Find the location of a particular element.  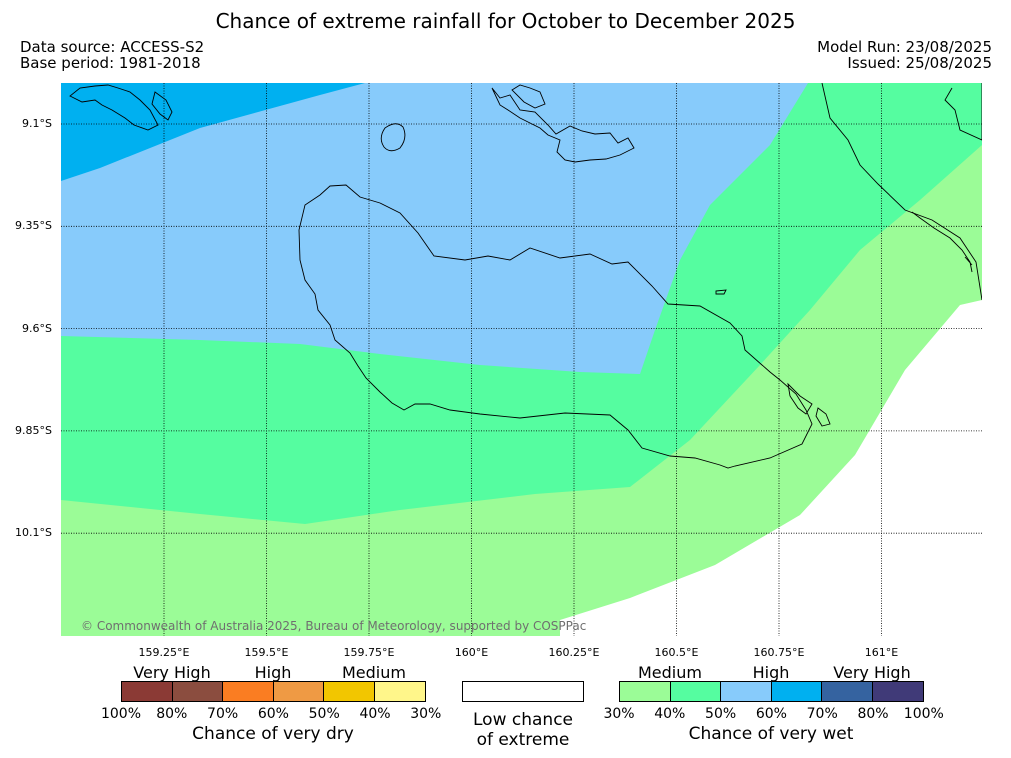

longitude-tick-label: 160°E is located at coordinates (471, 652).